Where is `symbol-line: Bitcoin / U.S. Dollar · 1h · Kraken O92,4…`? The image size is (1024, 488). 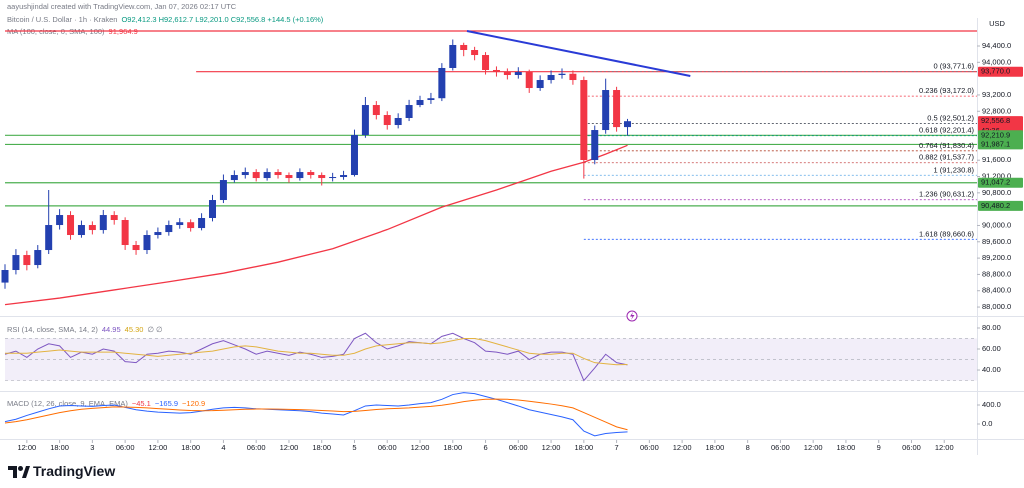 symbol-line: Bitcoin / U.S. Dollar · 1h · Kraken O92,4… is located at coordinates (165, 19).